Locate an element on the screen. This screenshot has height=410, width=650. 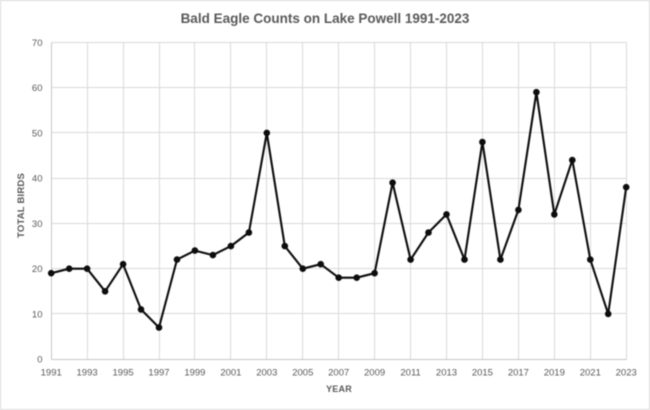
svg-text: 2011 is located at coordinates (410, 373).